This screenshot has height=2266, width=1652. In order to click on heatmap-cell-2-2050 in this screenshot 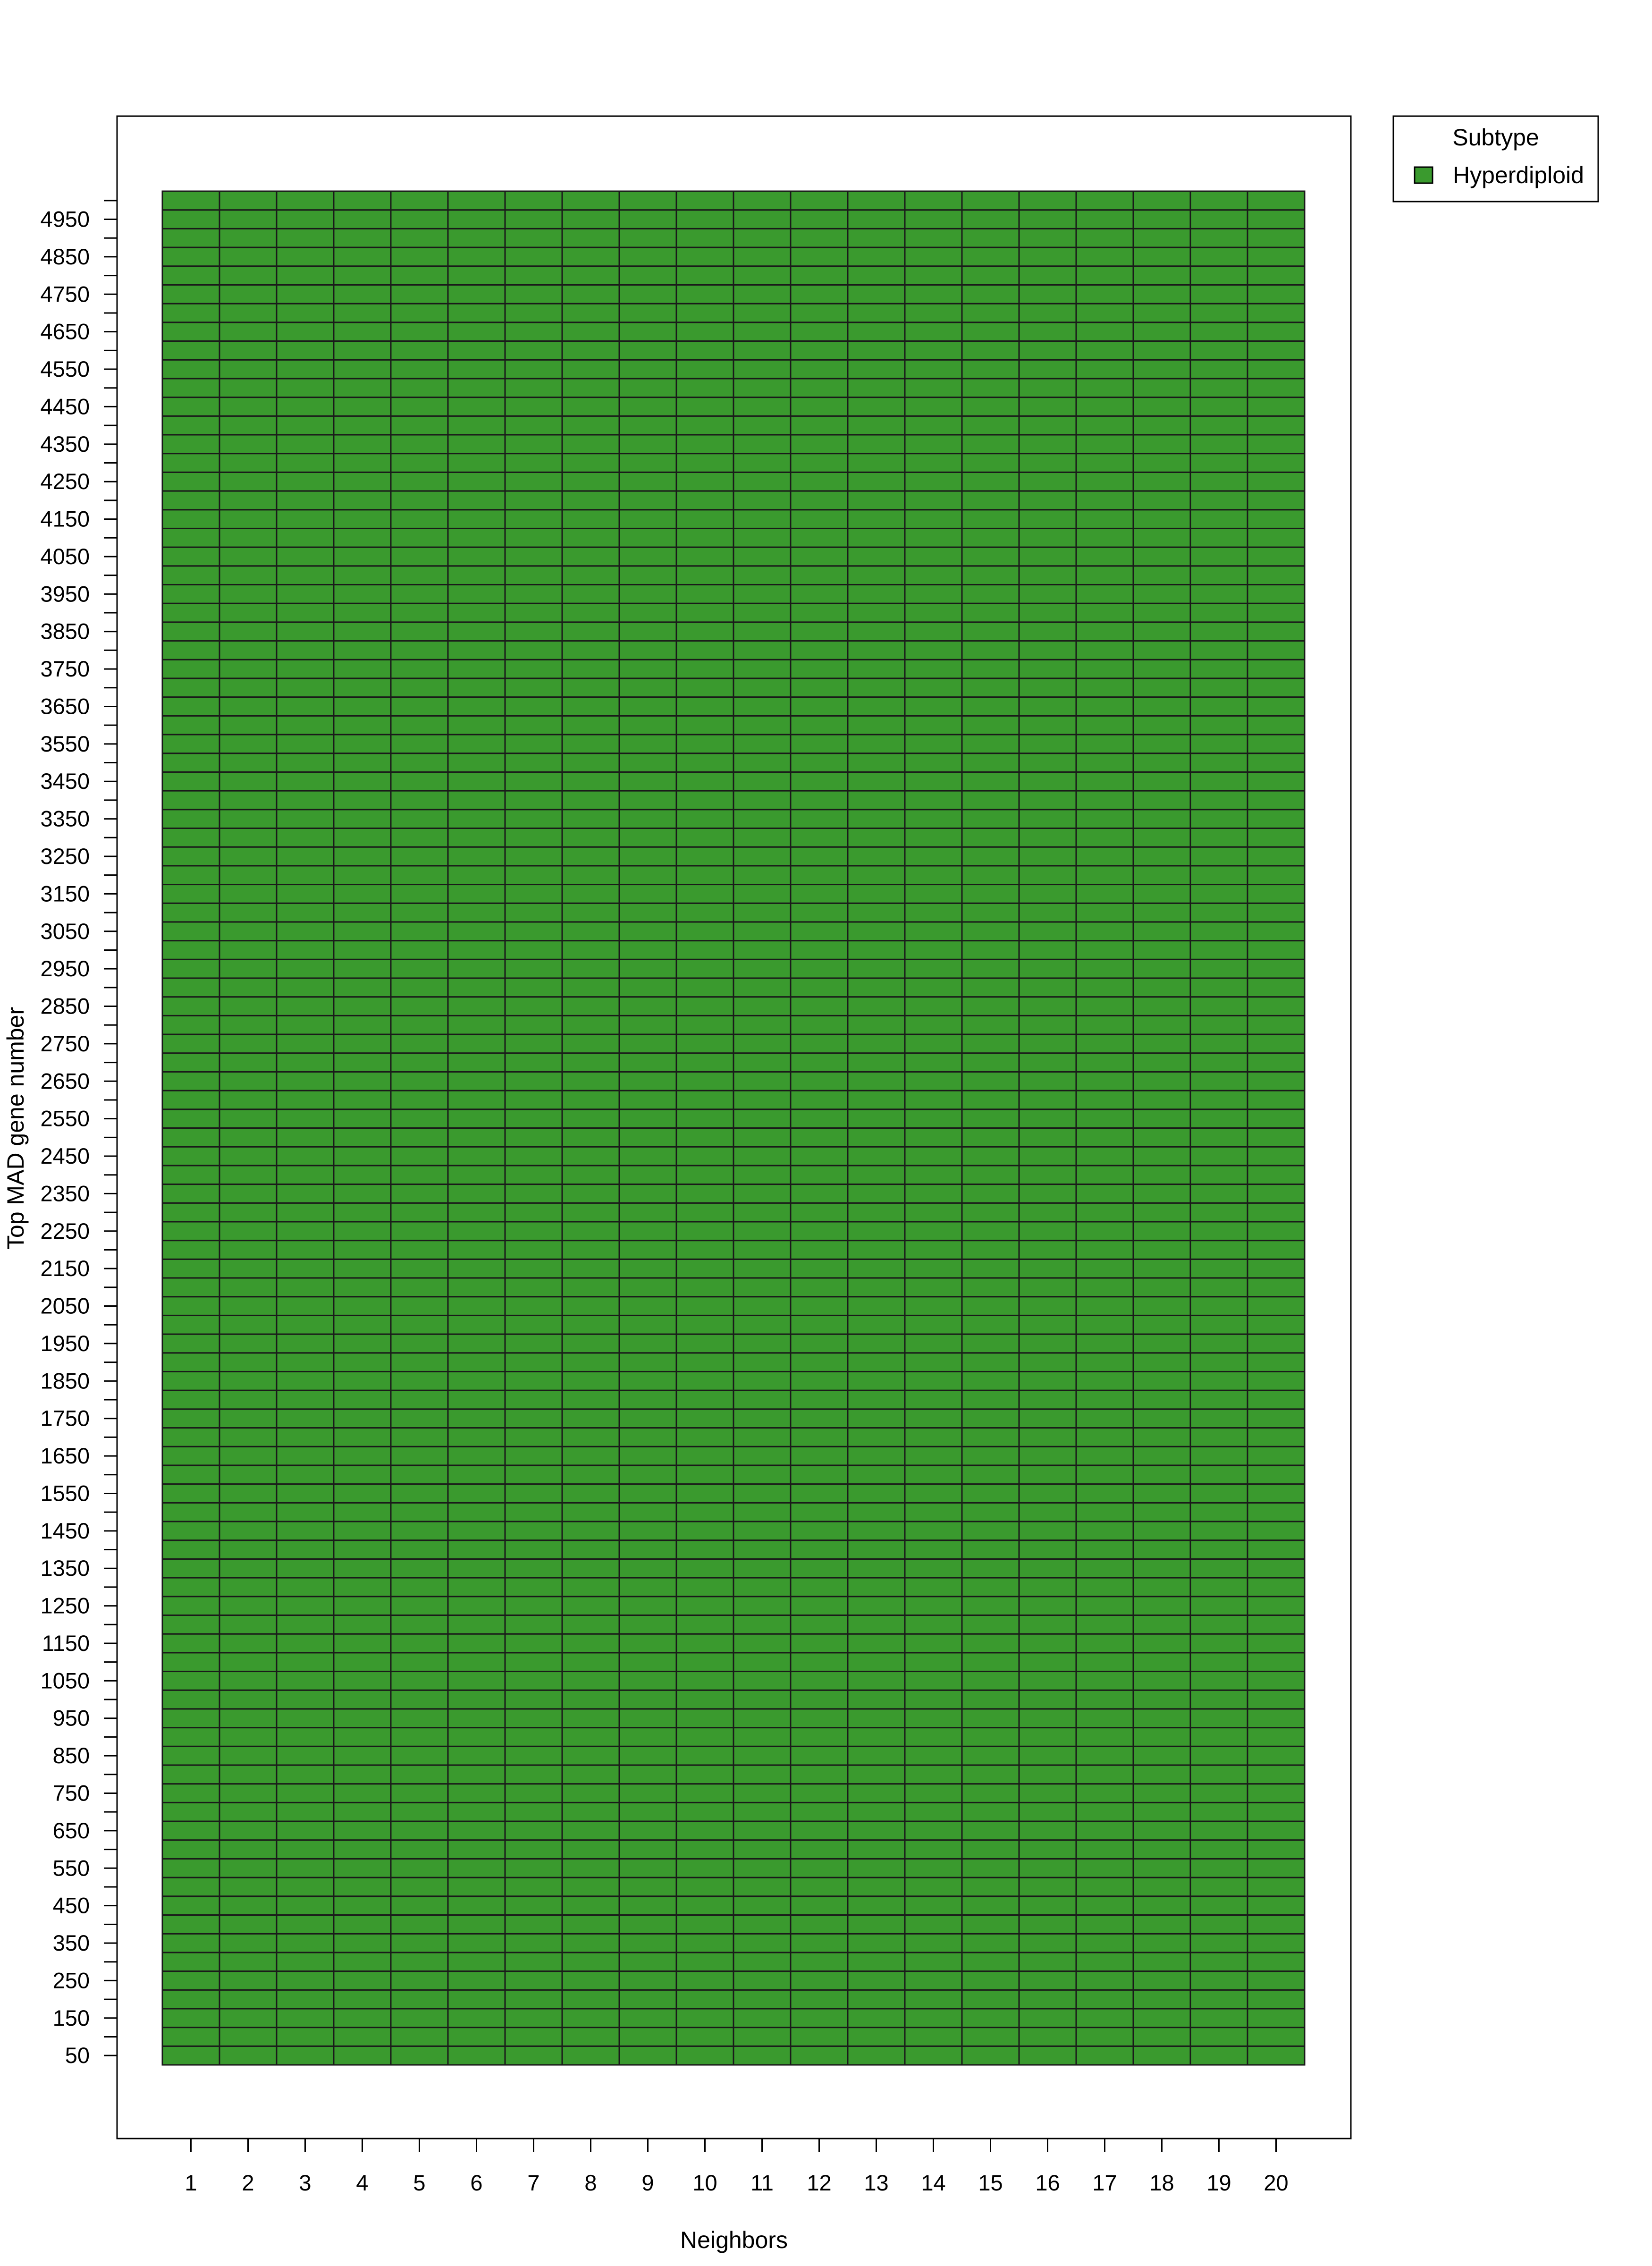, I will do `click(248, 1306)`.